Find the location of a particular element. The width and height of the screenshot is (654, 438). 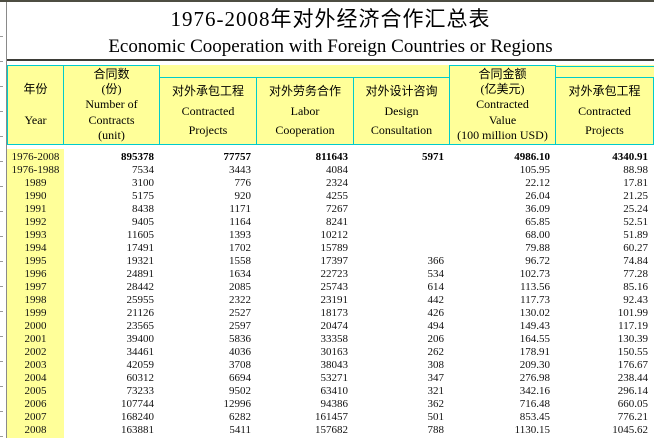

cell-design-consultation is located at coordinates (402, 248).